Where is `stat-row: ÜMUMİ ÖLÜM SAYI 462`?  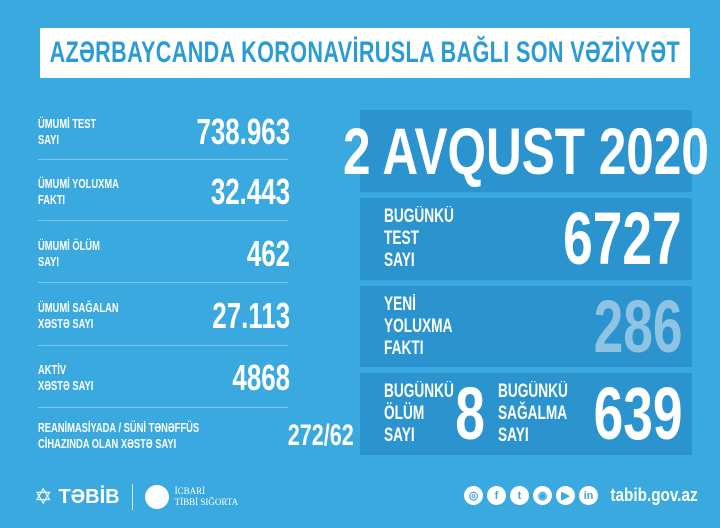
stat-row: ÜMUMİ ÖLÜM SAYI 462 is located at coordinates (164, 254).